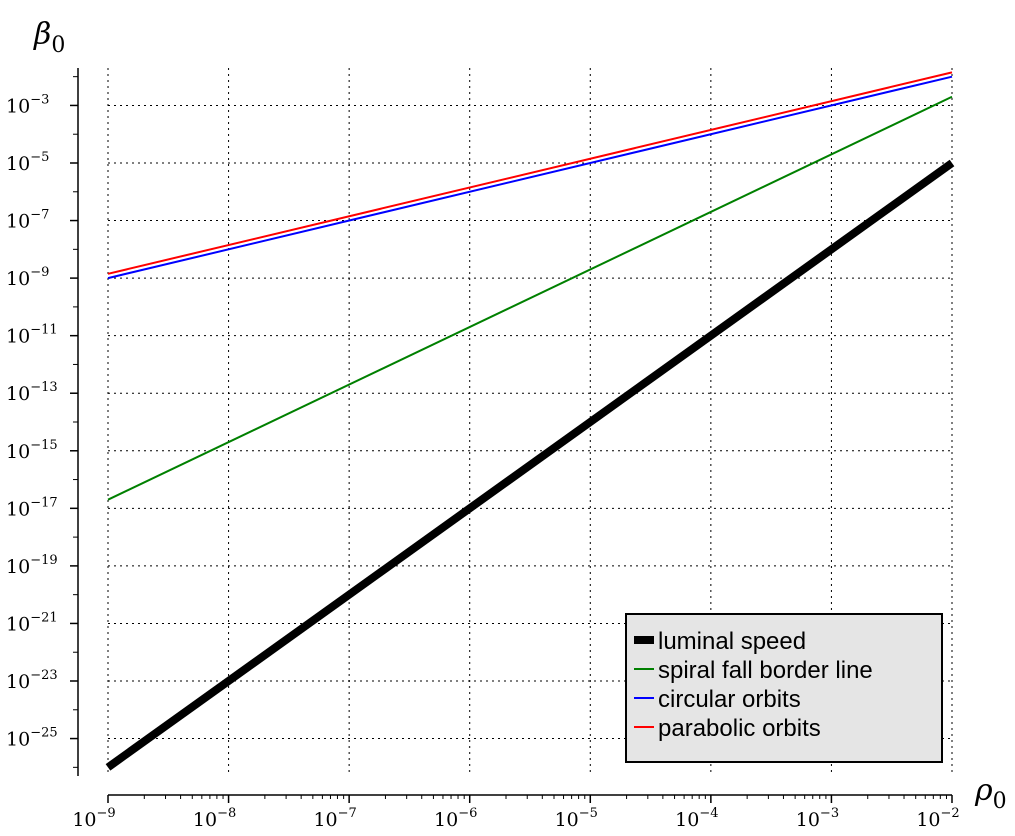 This screenshot has width=1015, height=836. I want to click on x-tick-label: 10⁻⁹, so click(93, 818).